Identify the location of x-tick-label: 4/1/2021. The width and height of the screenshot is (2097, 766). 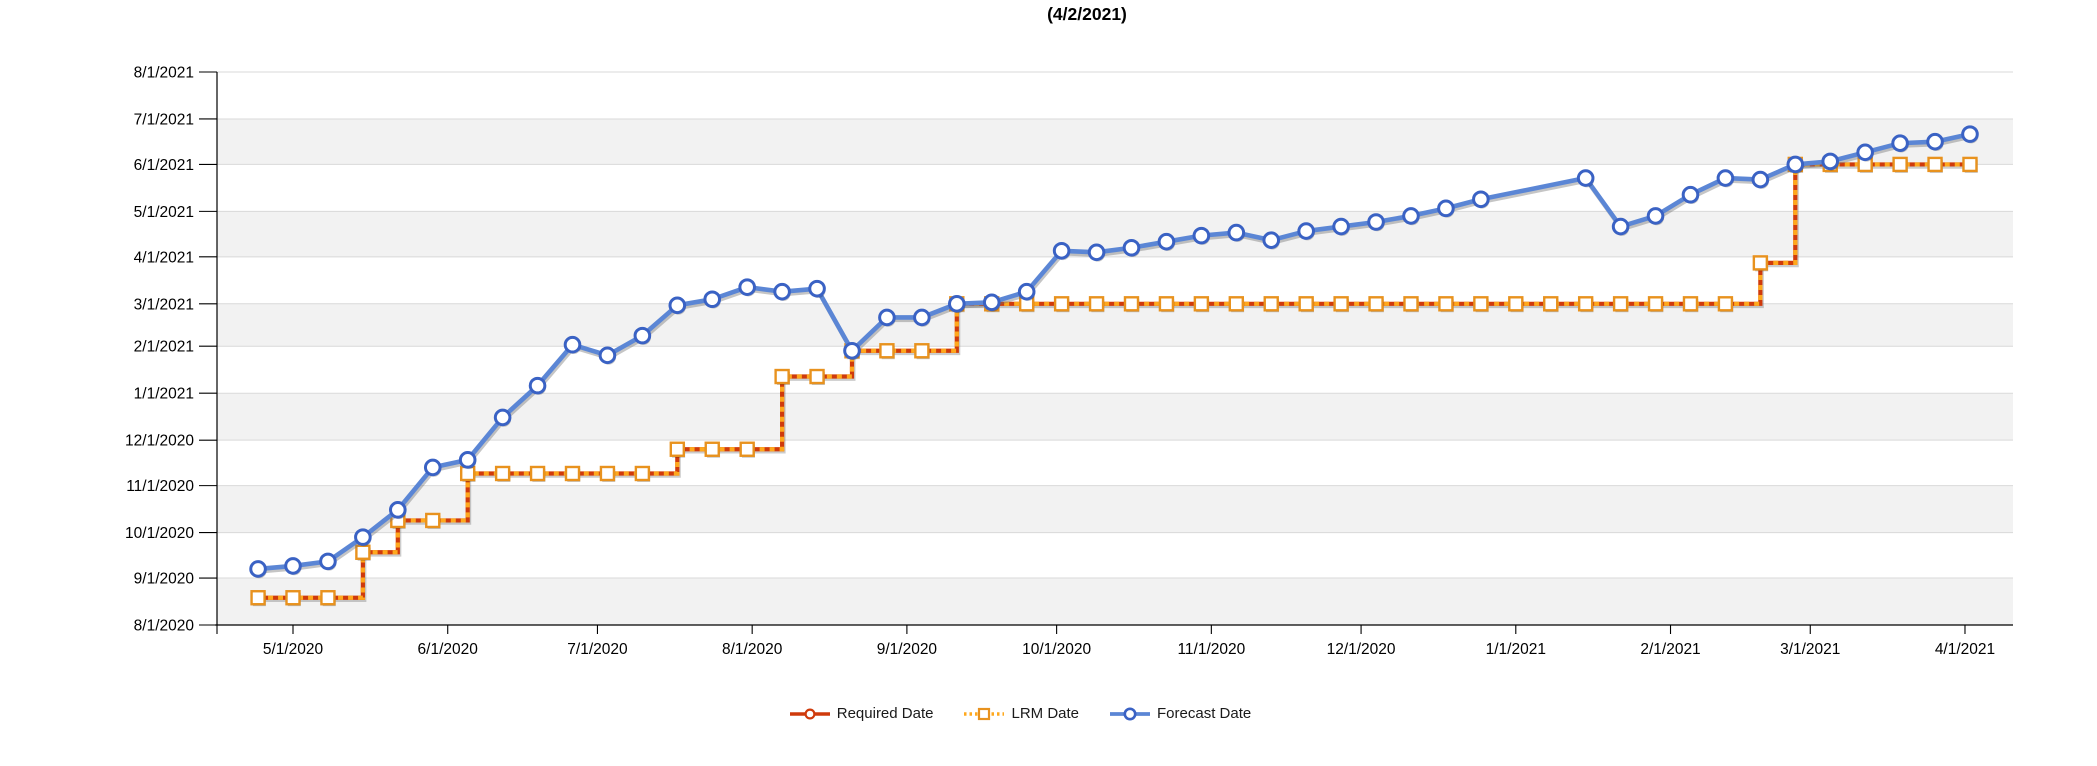
(1965, 649).